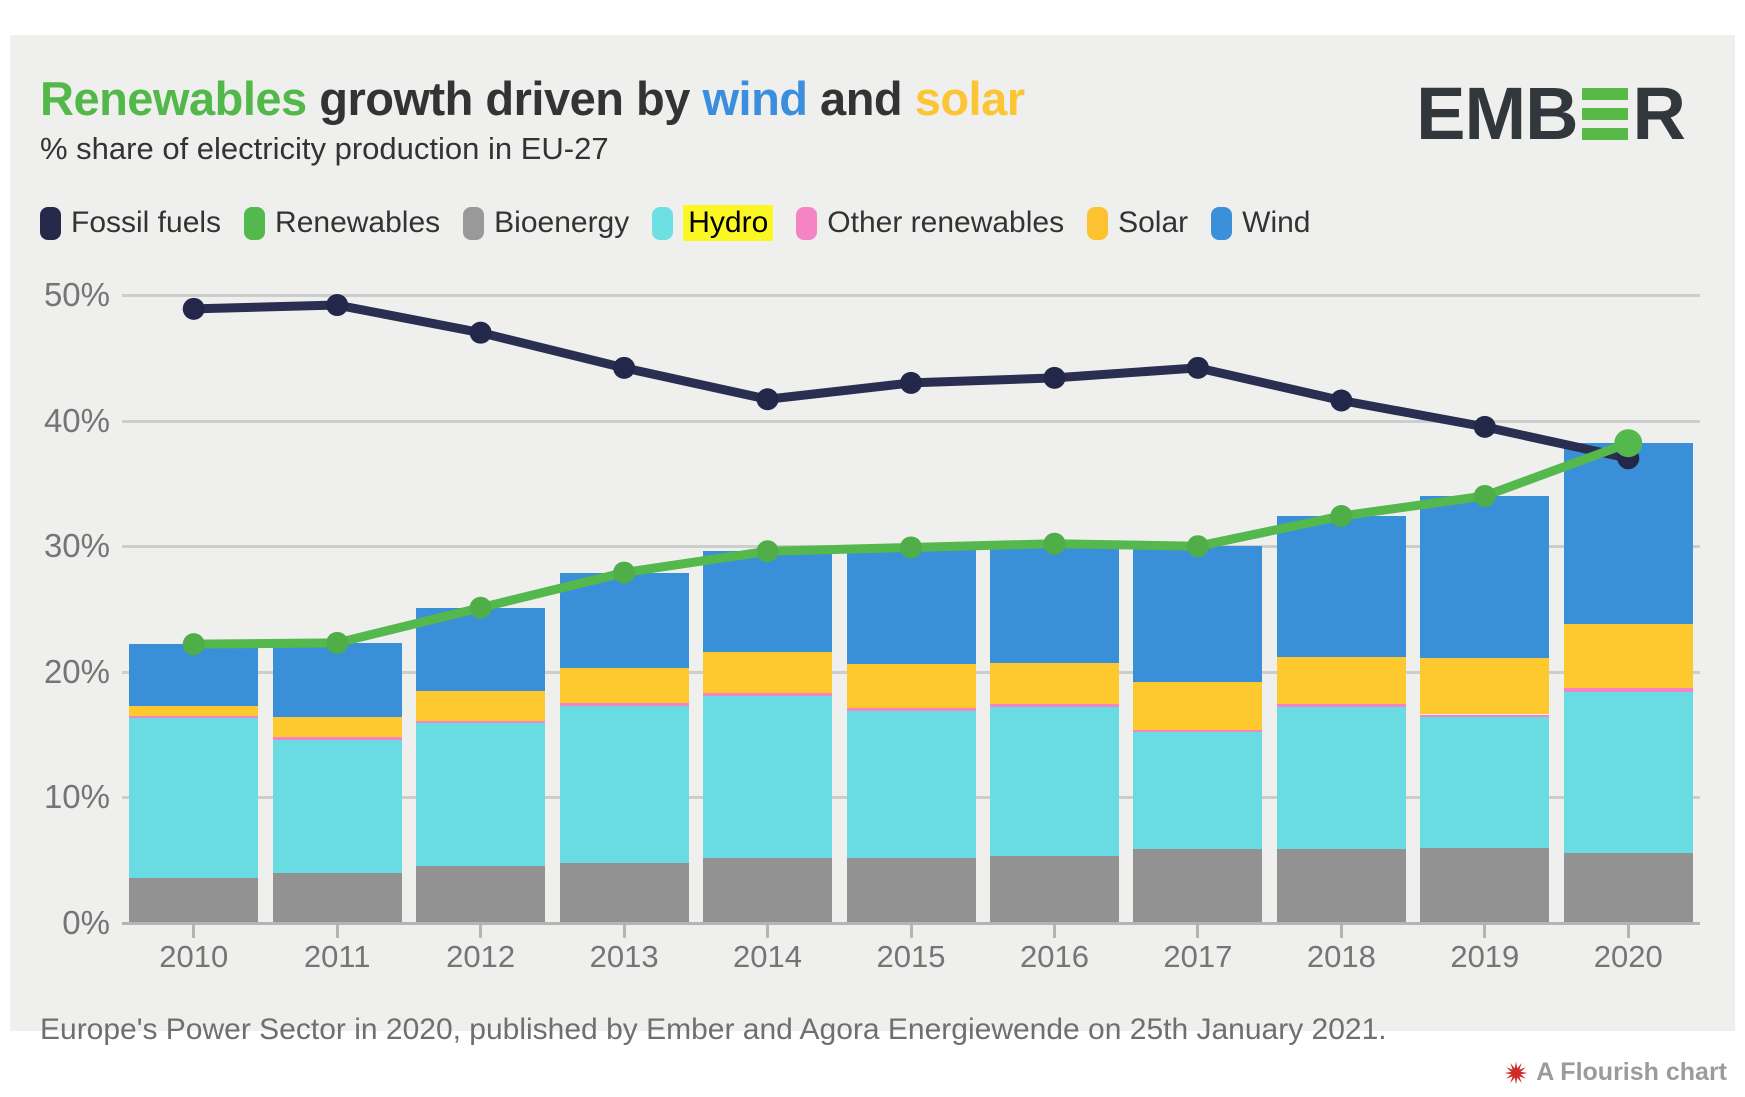  Describe the element at coordinates (911, 890) in the screenshot. I see `bar-segment-bioenergy-2015` at that location.